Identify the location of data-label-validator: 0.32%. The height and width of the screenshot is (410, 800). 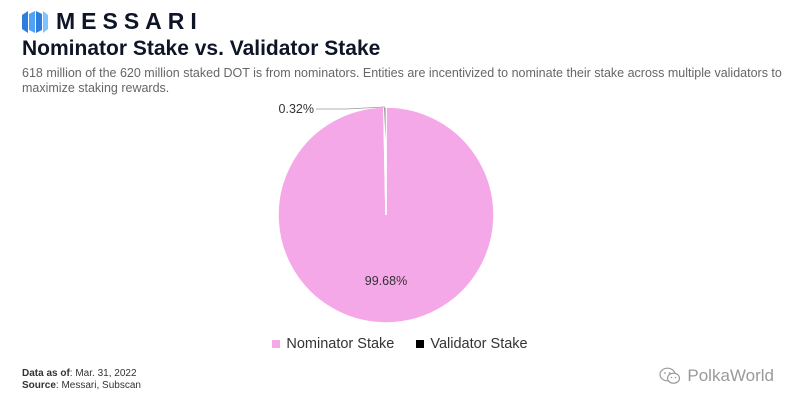
(296, 109).